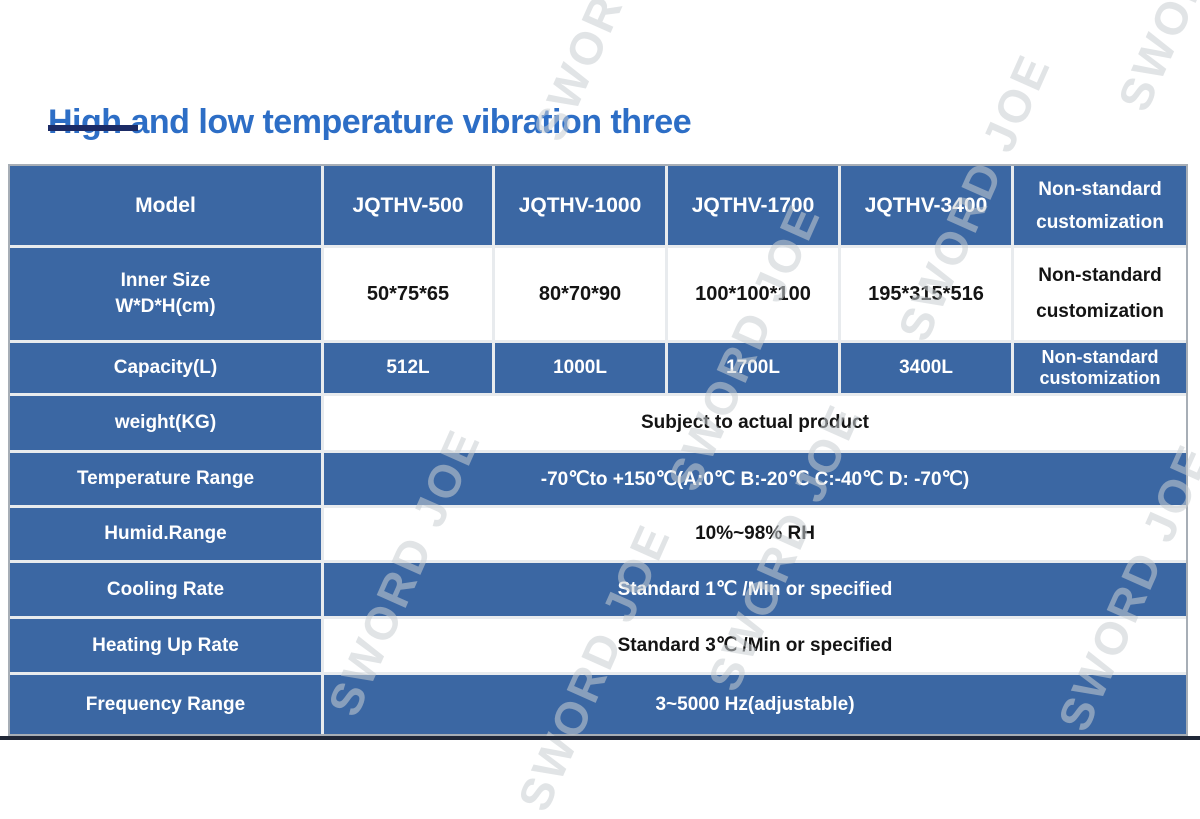  What do you see at coordinates (408, 368) in the screenshot?
I see `value-cell: 512L` at bounding box center [408, 368].